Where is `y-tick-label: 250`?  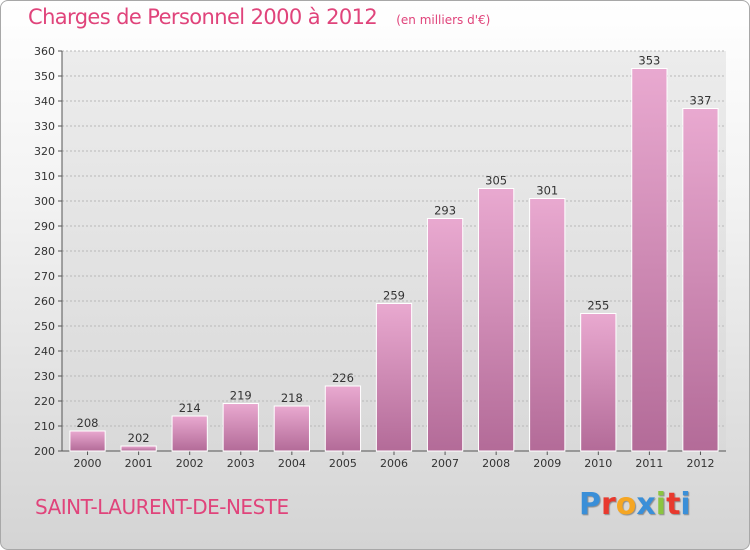
y-tick-label: 250 is located at coordinates (44, 326).